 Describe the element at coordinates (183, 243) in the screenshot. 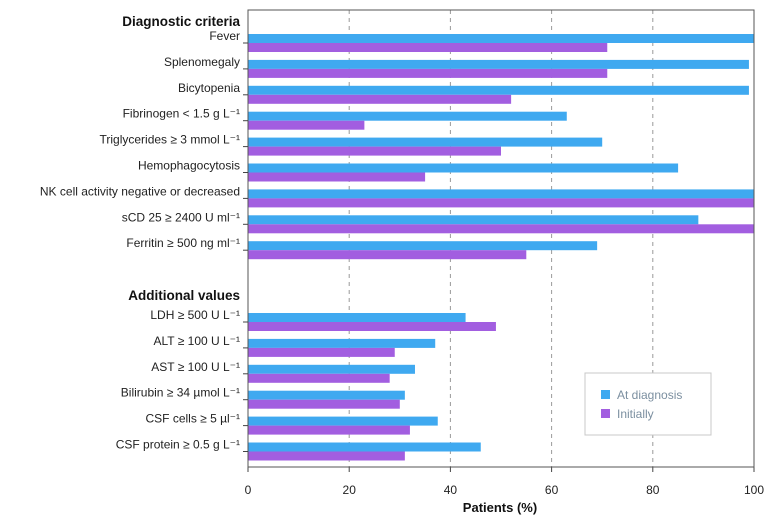

I see `category-label: Ferritin ≥ 500 ng ml⁻¹` at that location.